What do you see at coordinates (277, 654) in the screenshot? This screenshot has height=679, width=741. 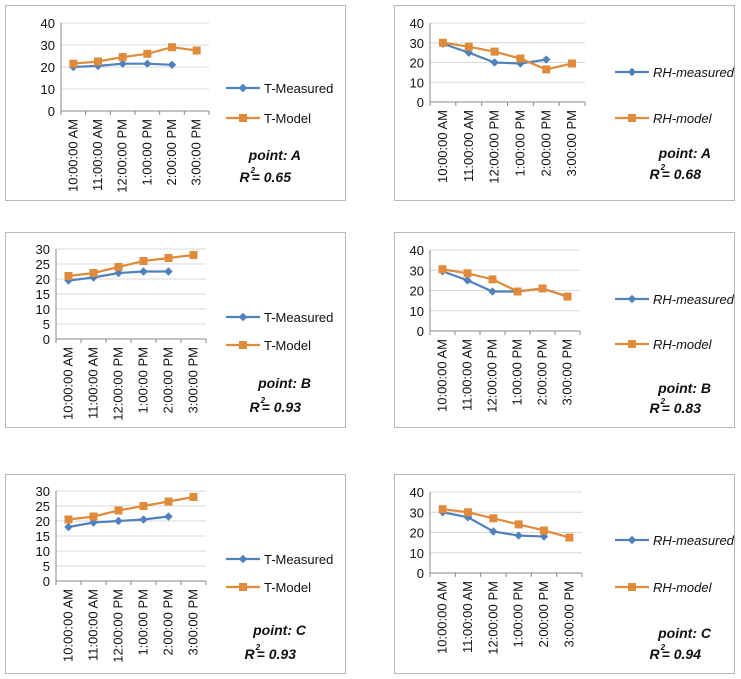 I see `r-squared-value: = 0.93` at bounding box center [277, 654].